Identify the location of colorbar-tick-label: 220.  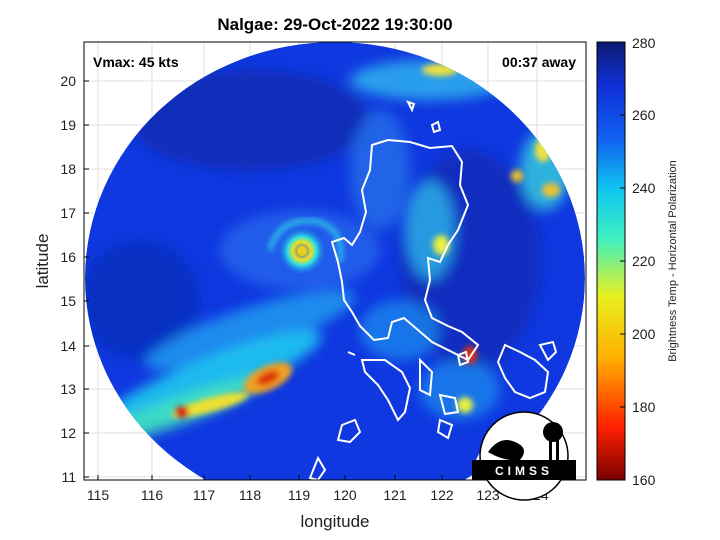
(644, 261).